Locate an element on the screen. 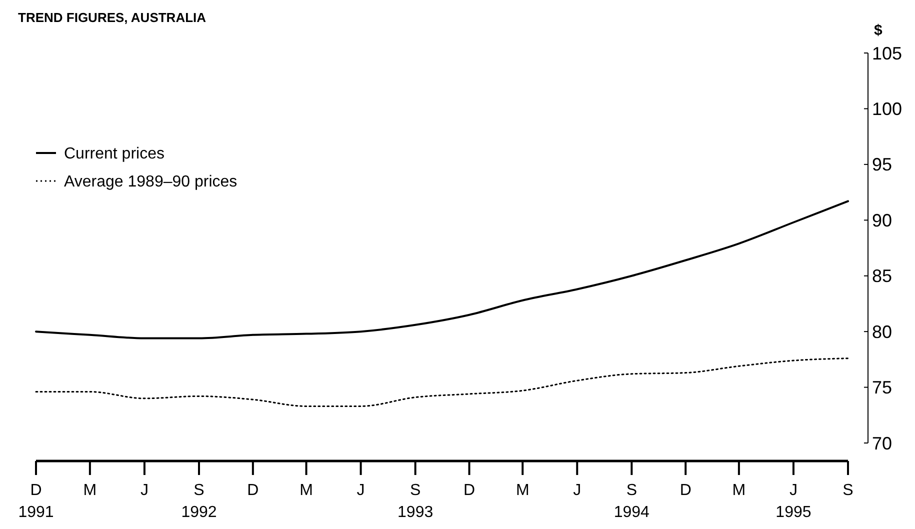 Image resolution: width=915 pixels, height=529 pixels. y-tick-label: 95 is located at coordinates (882, 164).